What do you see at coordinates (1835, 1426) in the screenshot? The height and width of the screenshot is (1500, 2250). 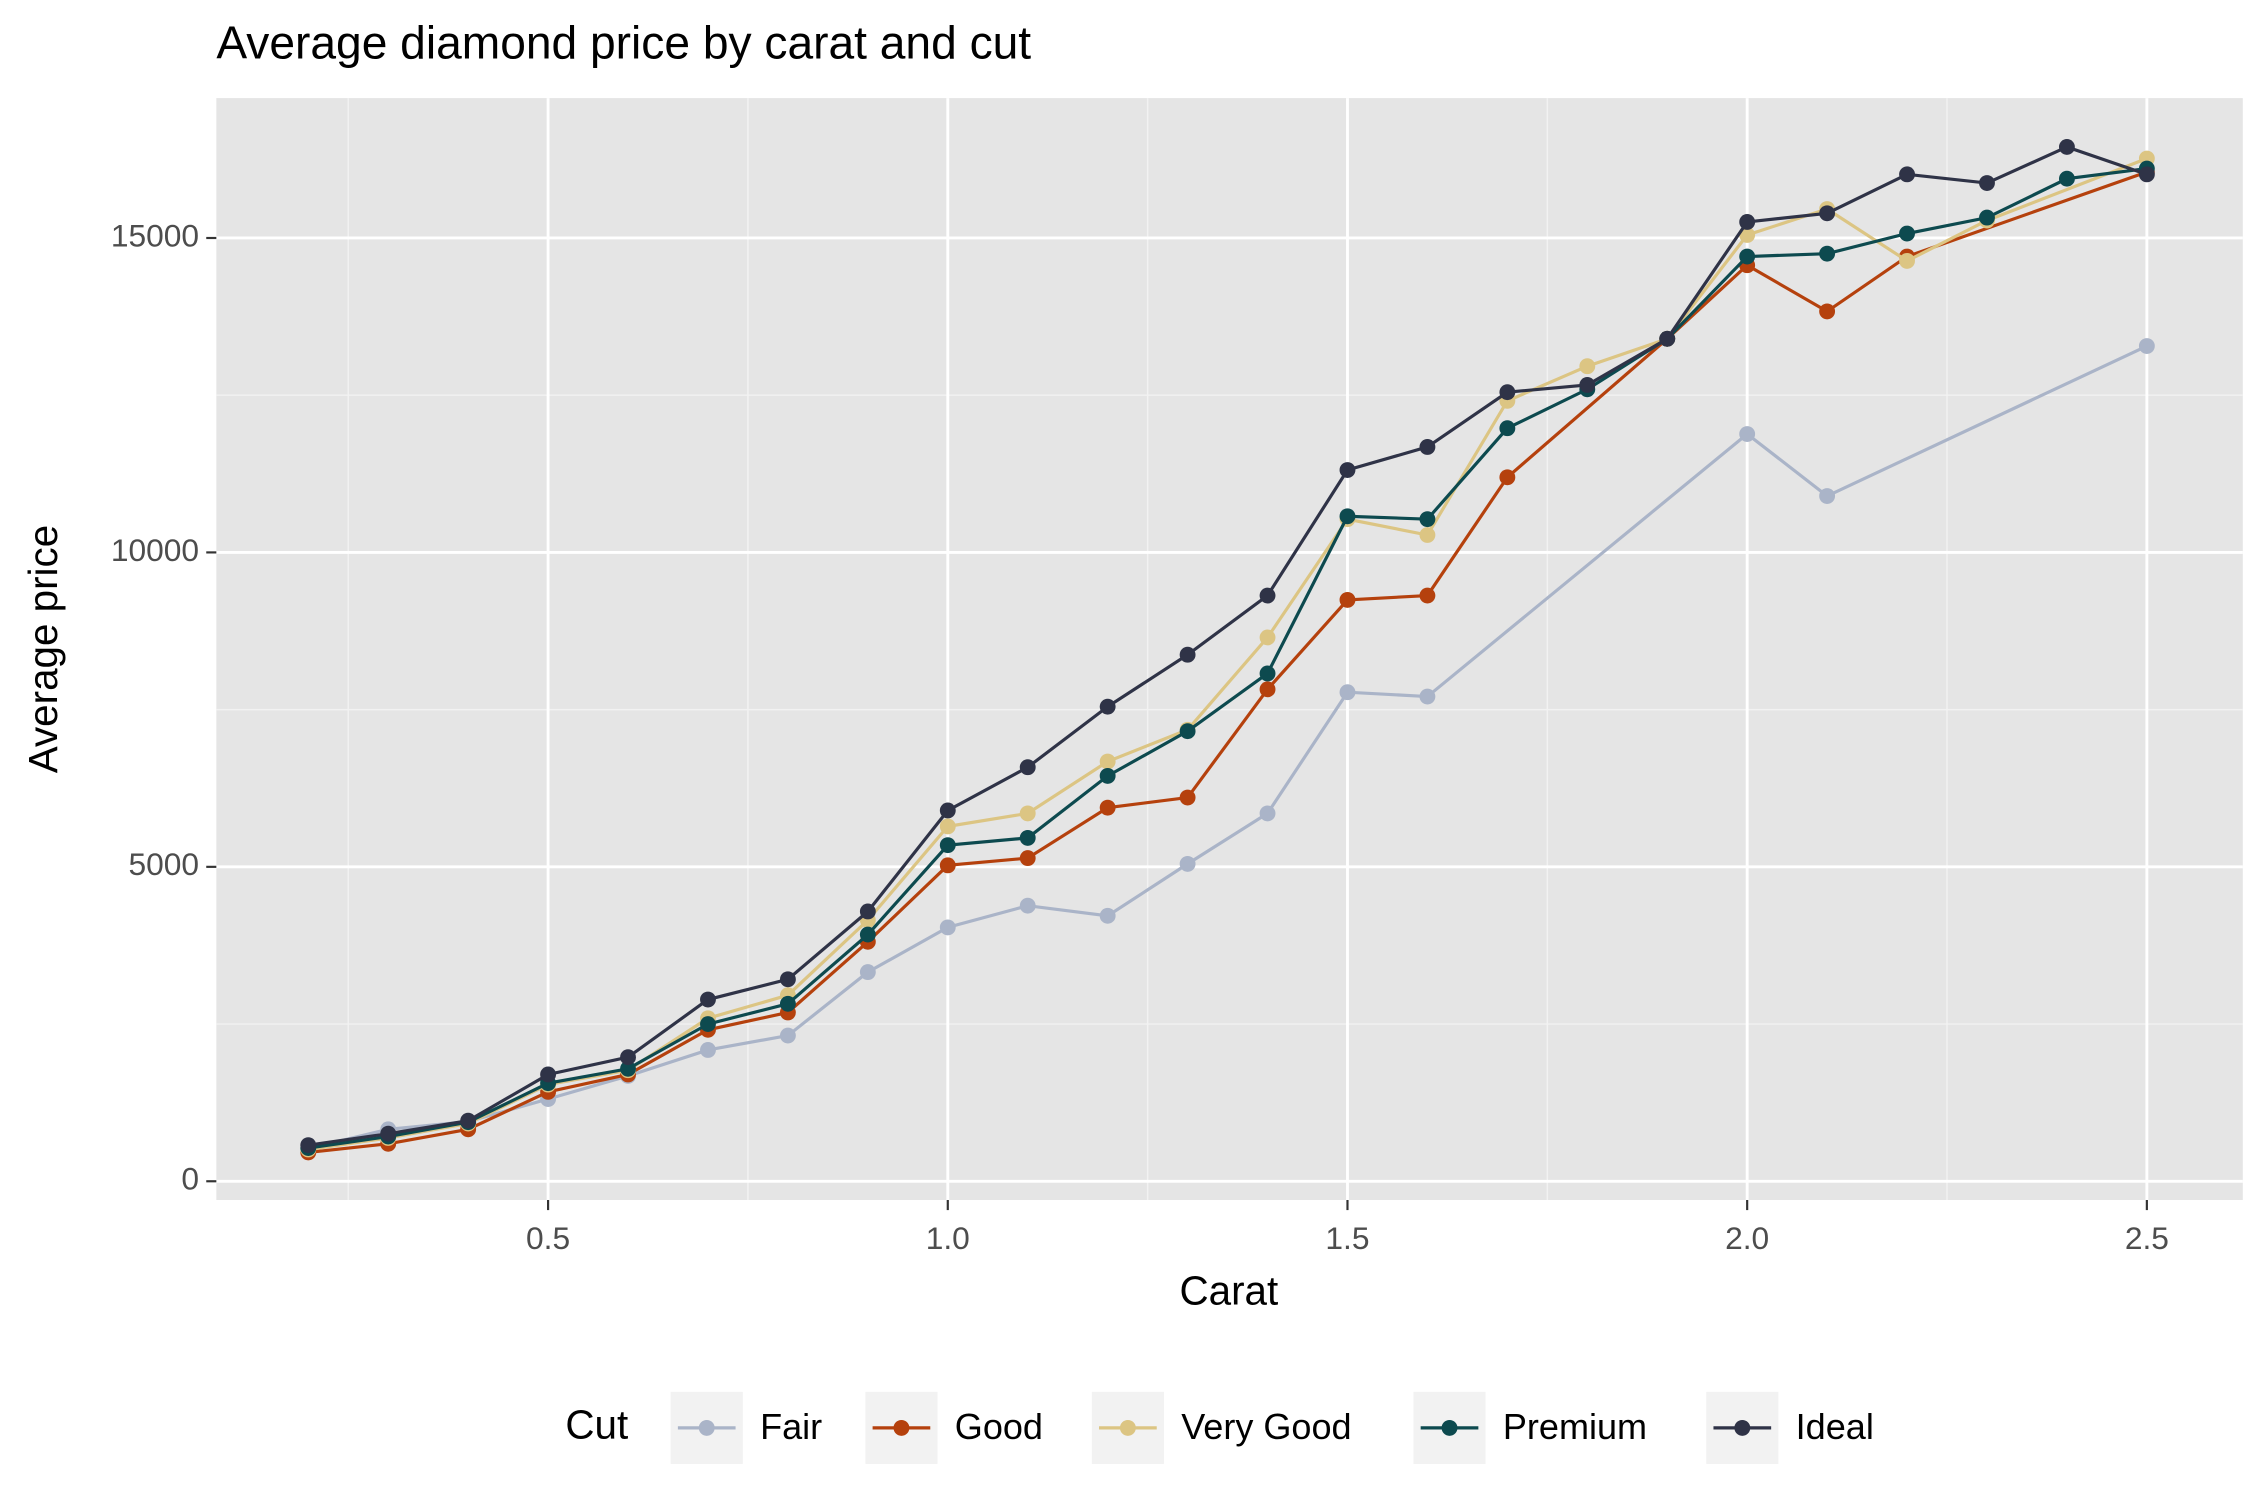 I see `legend-label: Ideal` at bounding box center [1835, 1426].